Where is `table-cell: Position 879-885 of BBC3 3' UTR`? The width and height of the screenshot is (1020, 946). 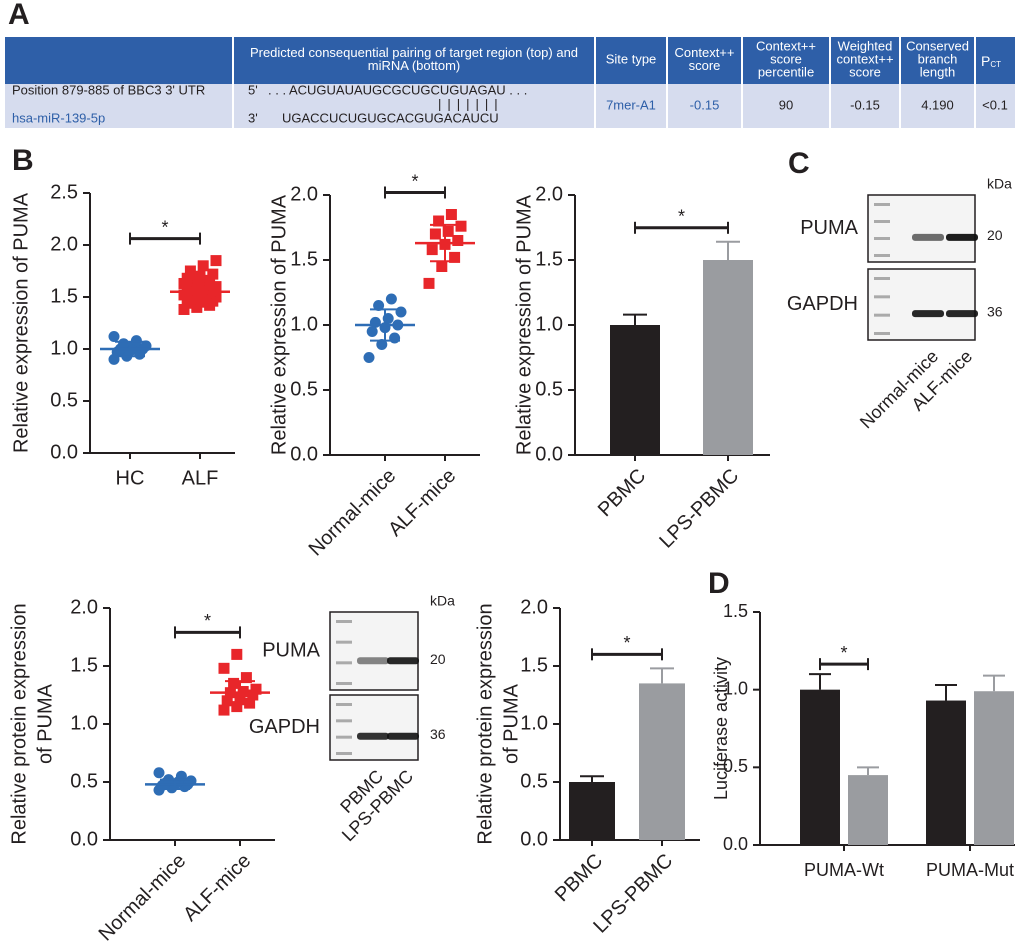
table-cell: Position 879-885 of BBC3 3' UTR is located at coordinates (108, 89).